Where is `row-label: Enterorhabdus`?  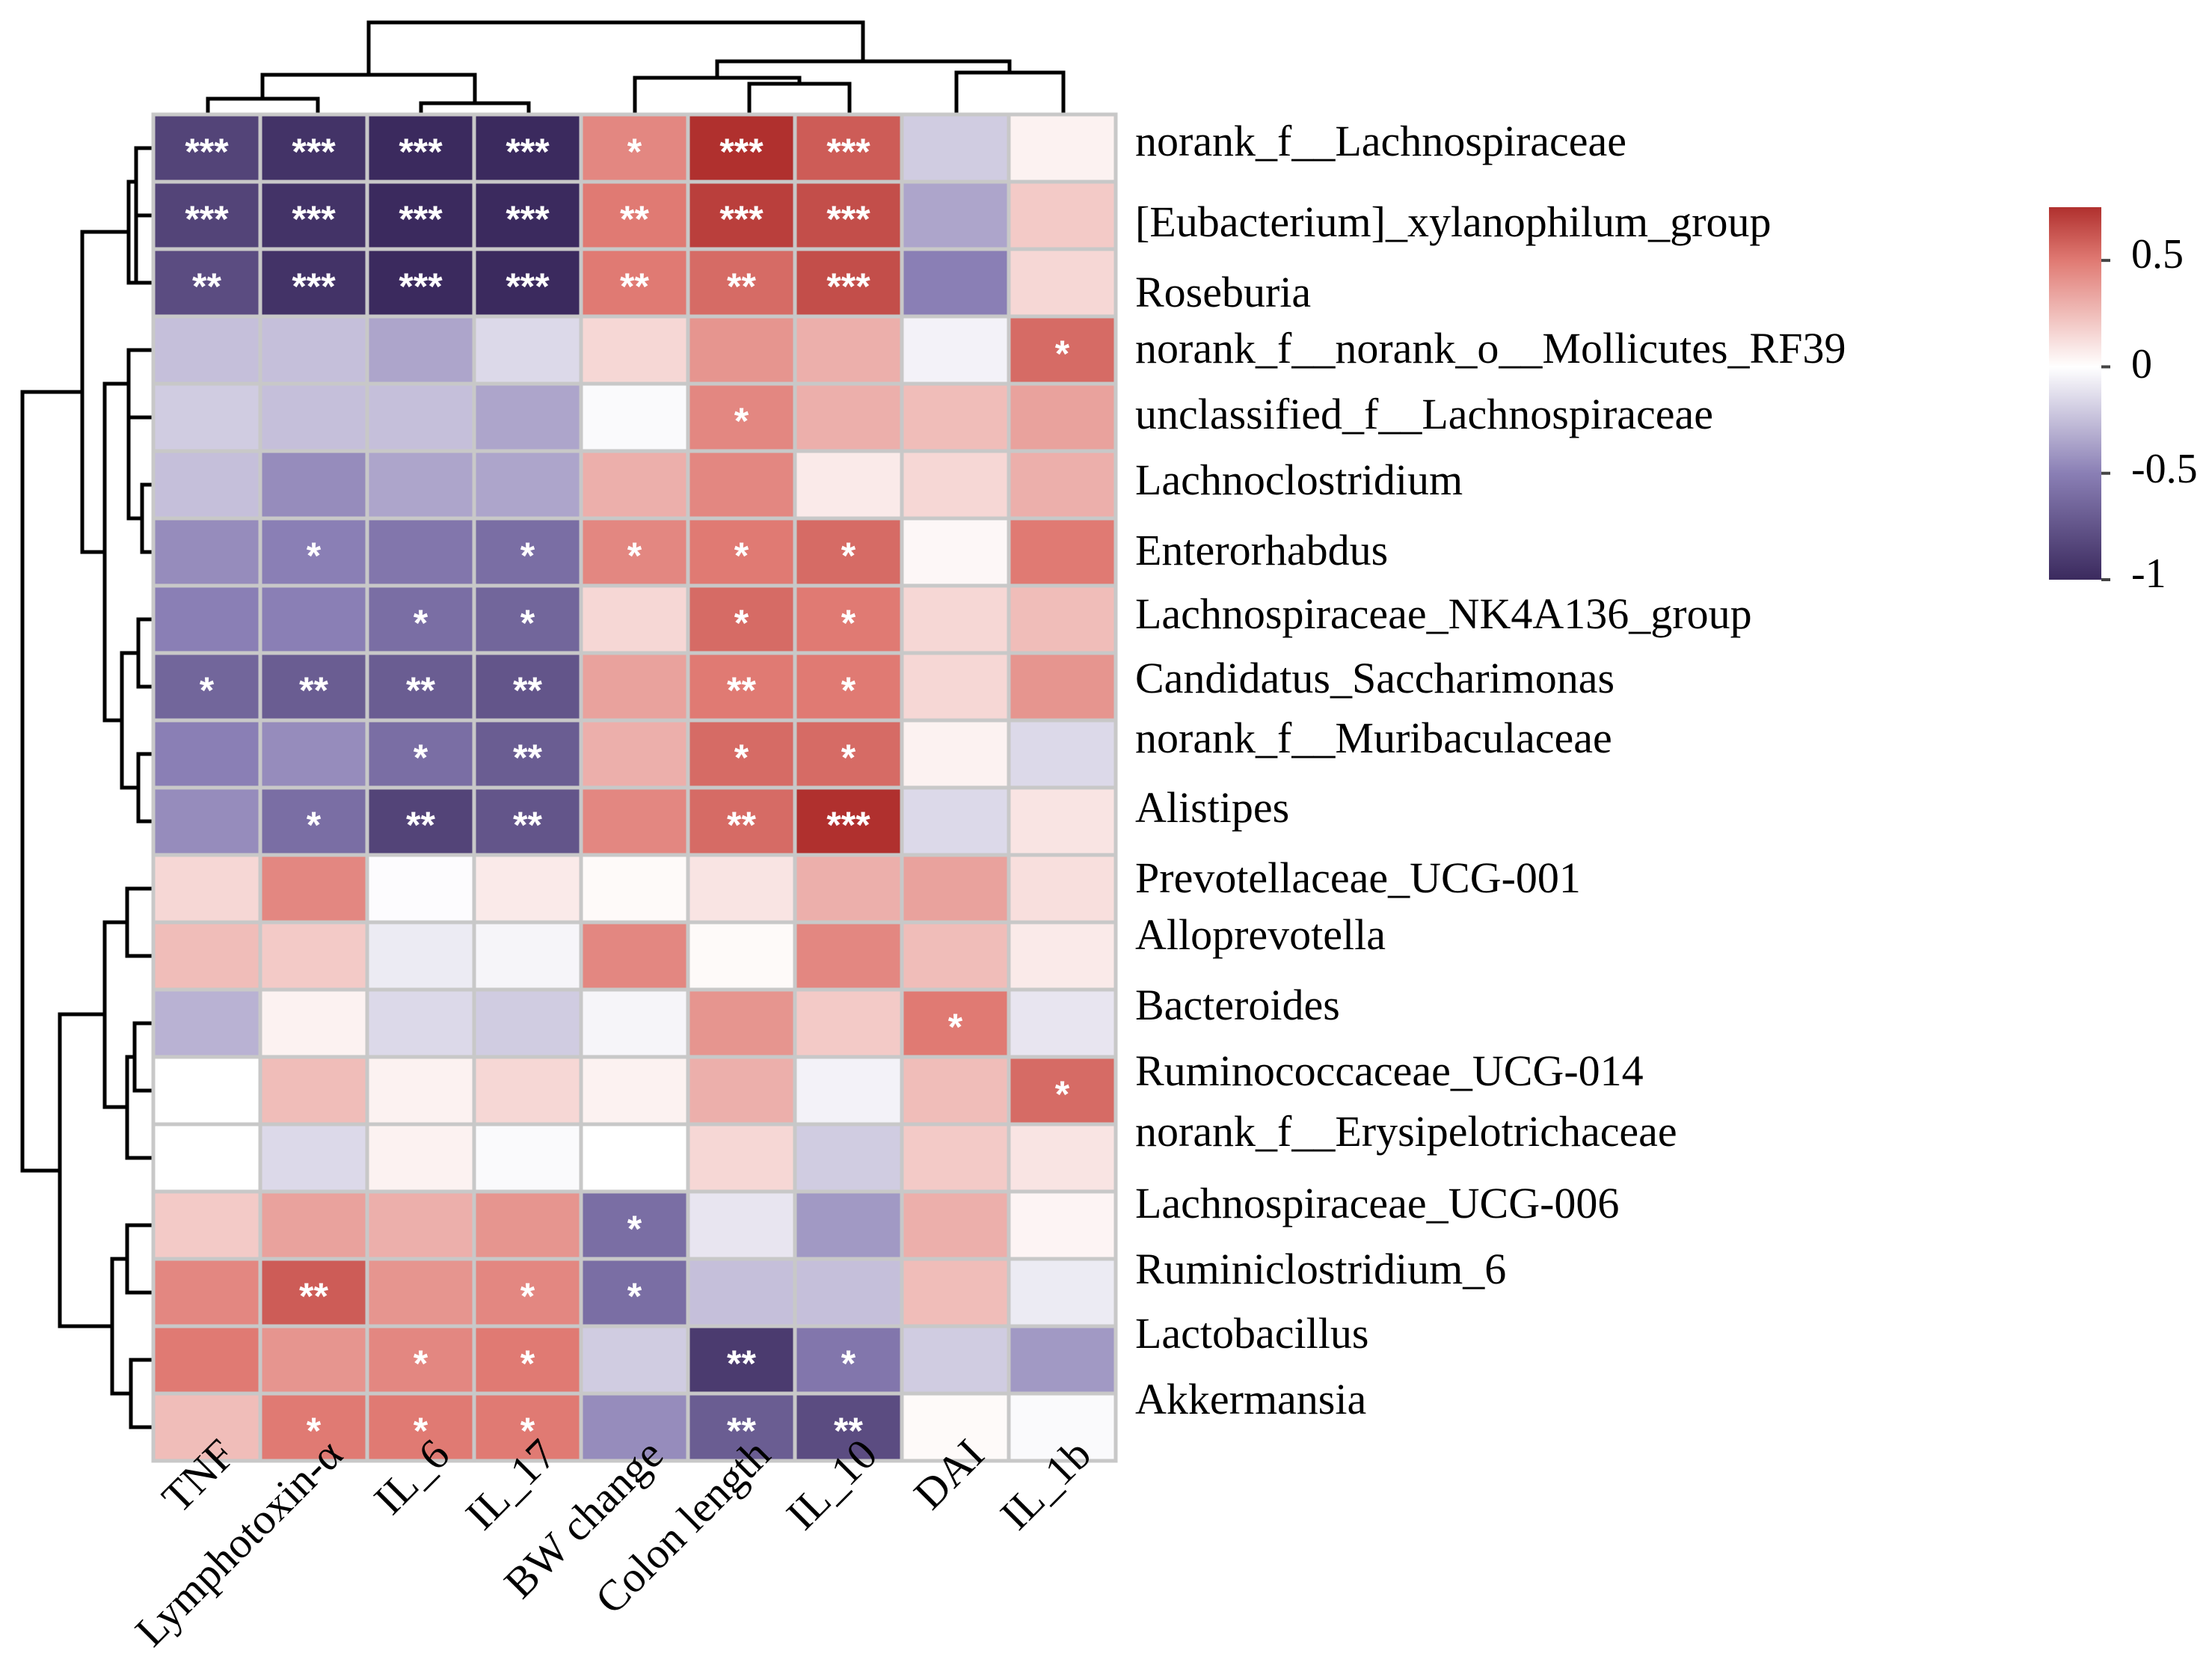
row-label: Enterorhabdus is located at coordinates (1261, 550).